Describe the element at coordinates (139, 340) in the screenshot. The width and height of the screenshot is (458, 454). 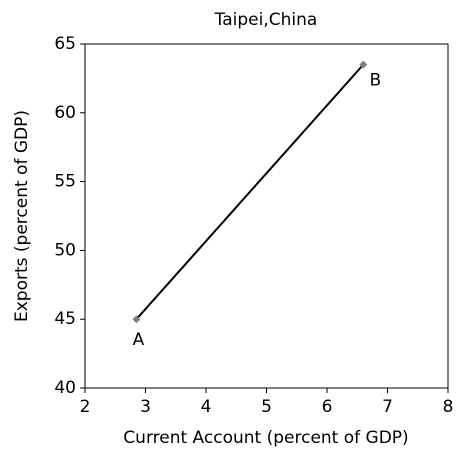
I see `point-label: A` at that location.